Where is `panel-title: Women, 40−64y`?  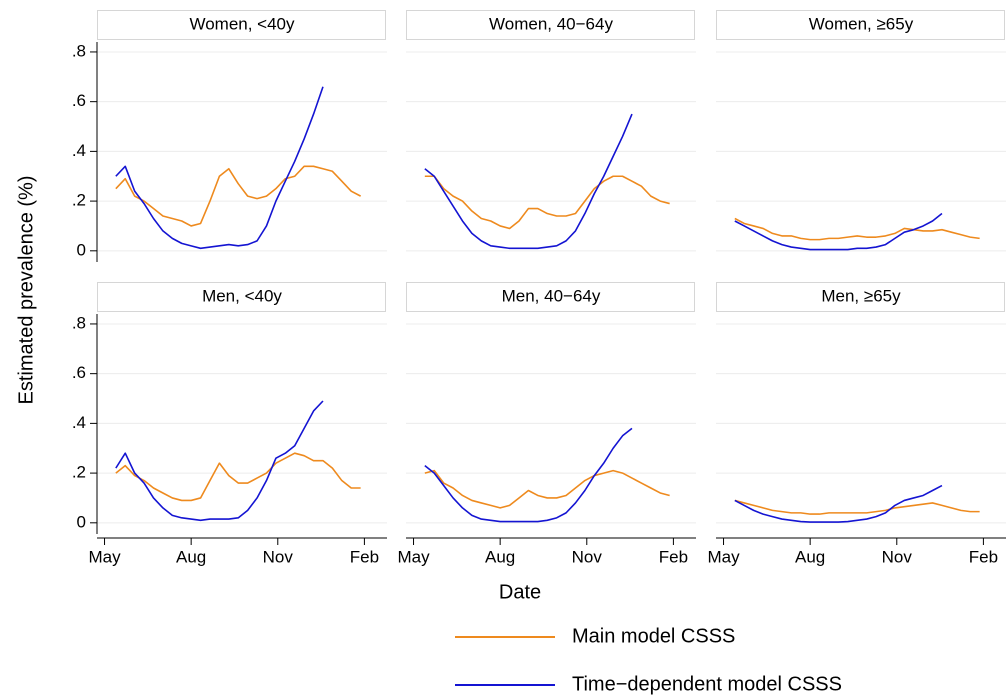 panel-title: Women, 40−64y is located at coordinates (551, 23).